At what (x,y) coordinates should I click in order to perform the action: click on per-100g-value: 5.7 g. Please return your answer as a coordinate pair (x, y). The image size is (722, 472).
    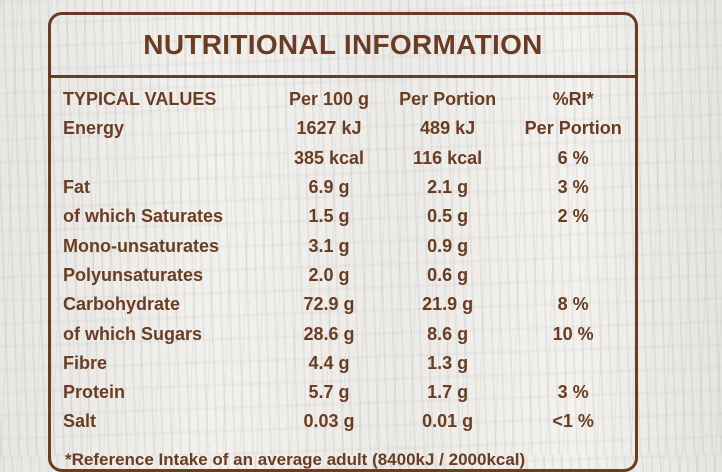
    Looking at the image, I should click on (329, 392).